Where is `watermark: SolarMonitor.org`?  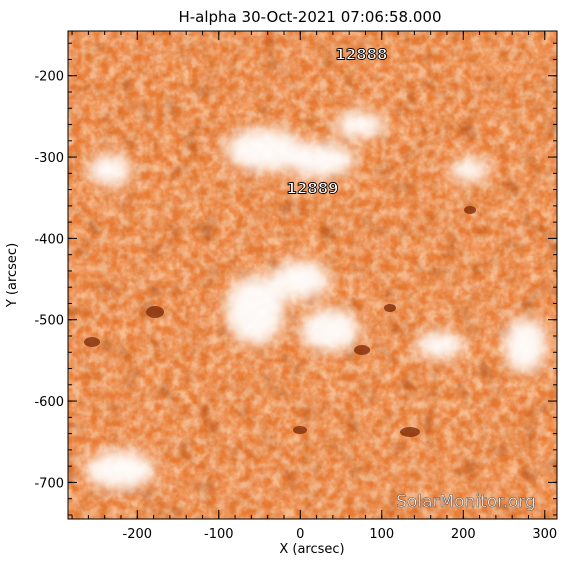
watermark: SolarMonitor.org is located at coordinates (466, 502).